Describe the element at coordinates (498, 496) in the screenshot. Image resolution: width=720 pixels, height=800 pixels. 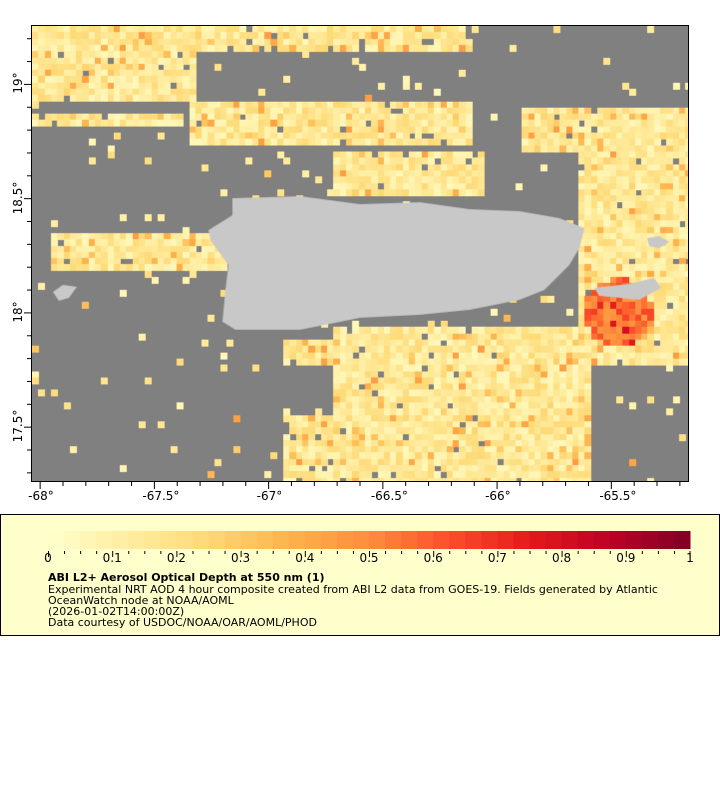
I see `x-tick-label: -66°` at that location.